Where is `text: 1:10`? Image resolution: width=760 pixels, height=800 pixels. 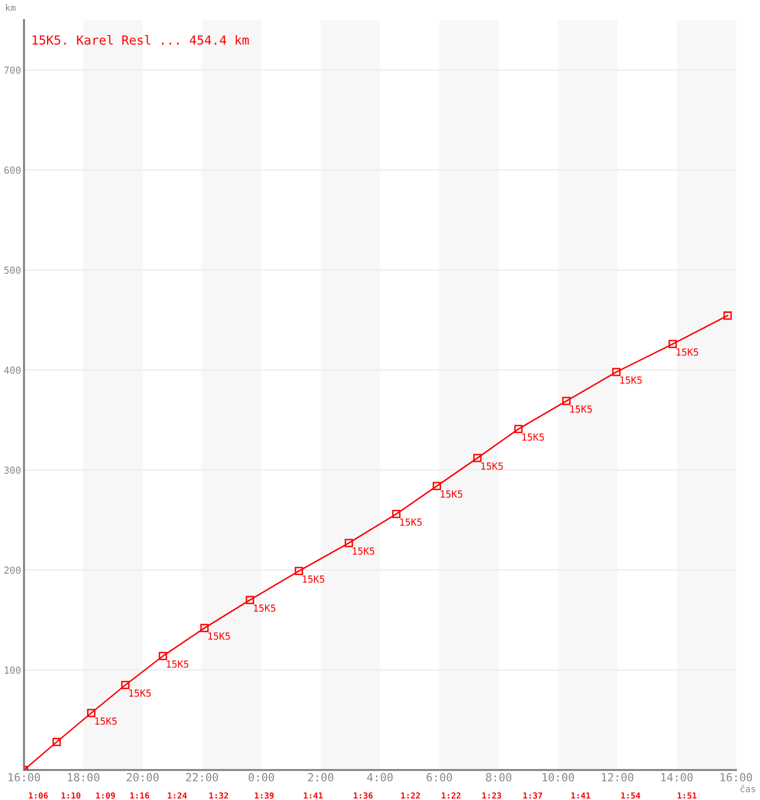
text: 1:10 is located at coordinates (71, 795).